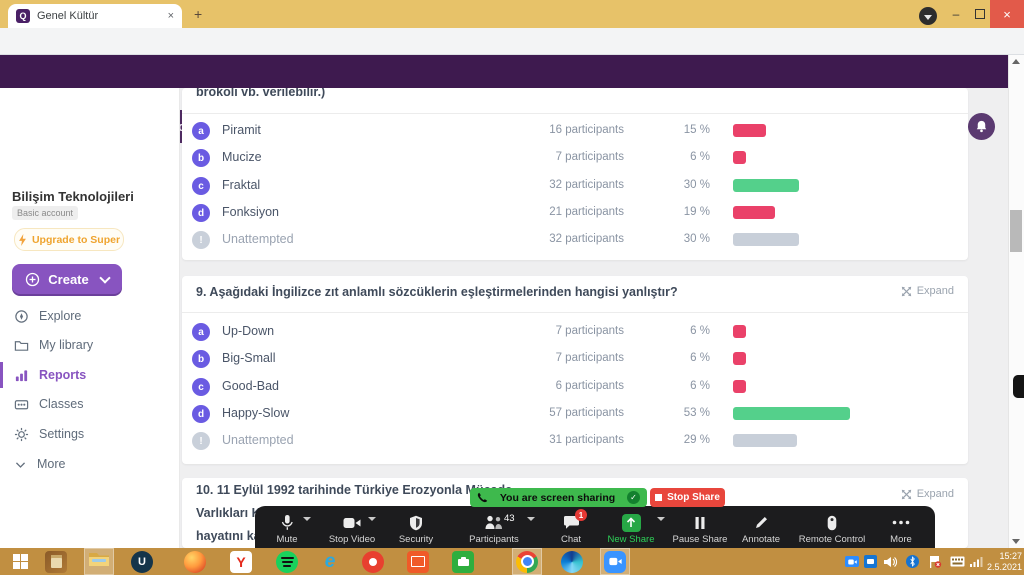  I want to click on shield-check-icon: ✓, so click(633, 497).